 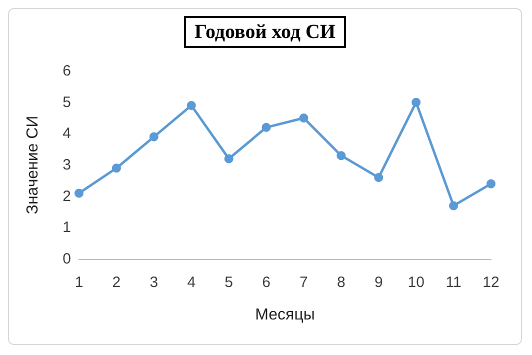 I want to click on x-tick-label: 9, so click(x=378, y=282).